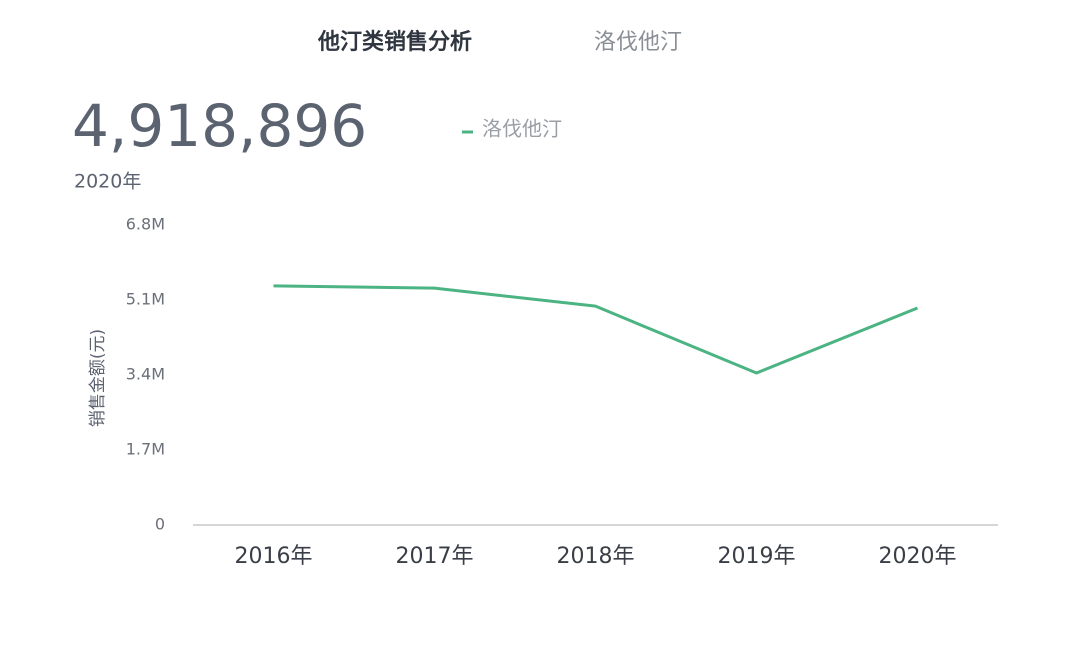  I want to click on y-tick-label: 0, so click(160, 524).